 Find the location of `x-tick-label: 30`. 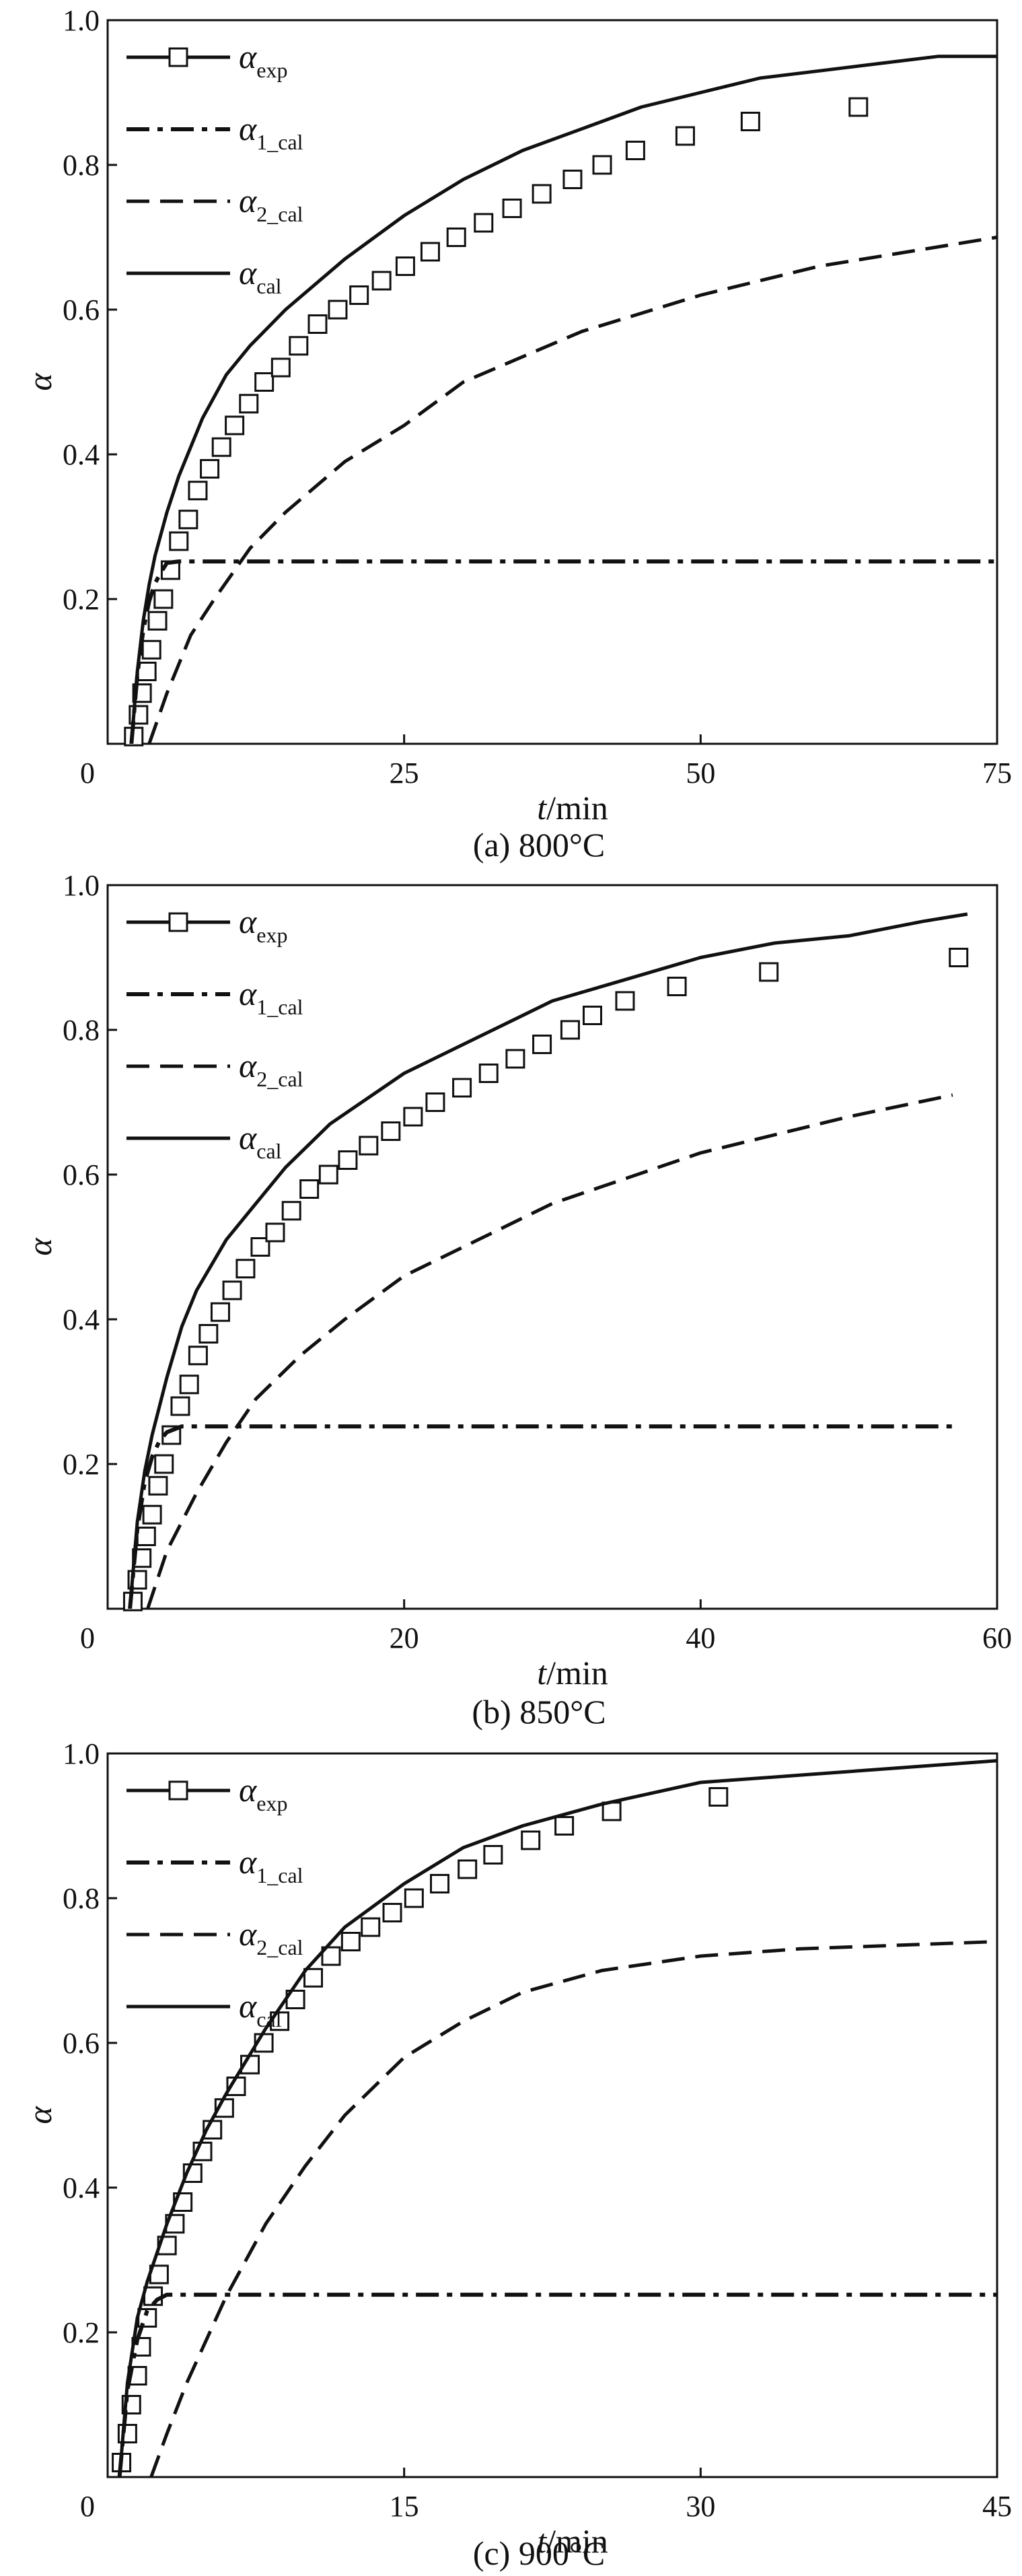

x-tick-label: 30 is located at coordinates (700, 2506).